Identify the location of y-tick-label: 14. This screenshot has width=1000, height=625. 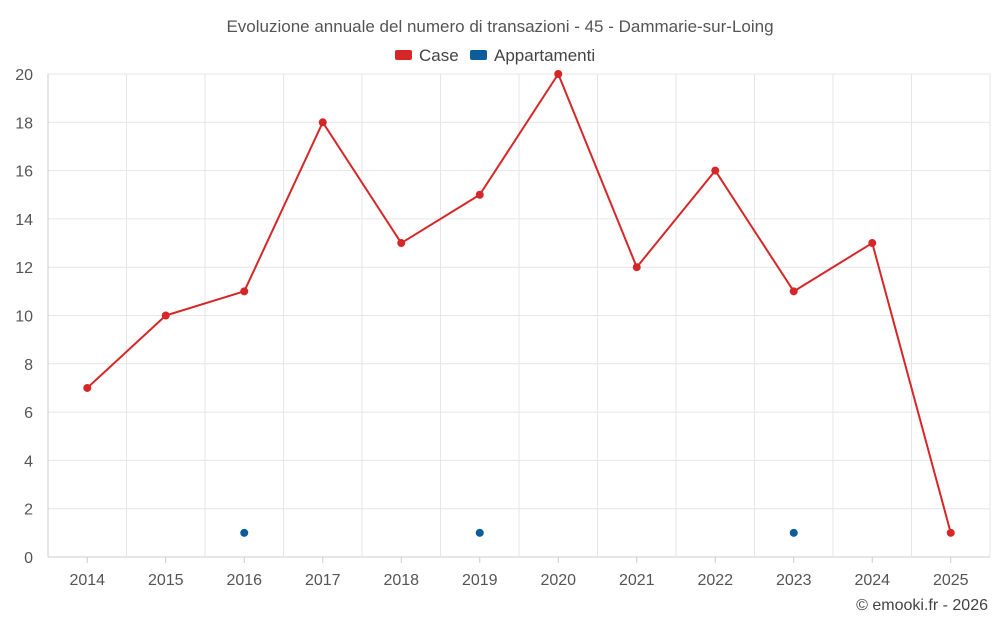
(24, 220).